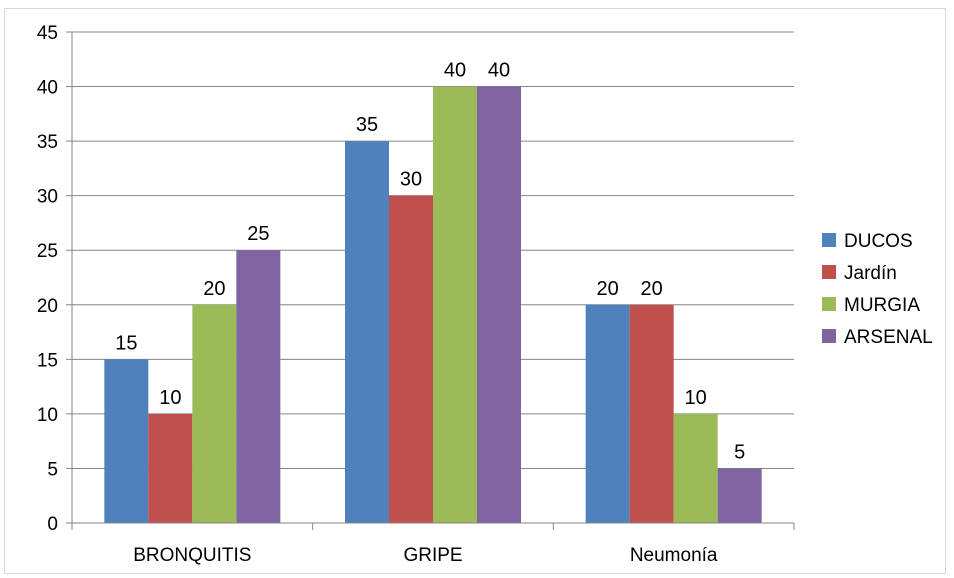 The width and height of the screenshot is (954, 578). What do you see at coordinates (877, 289) in the screenshot?
I see `legend: DUCOS Jardín MURGIA ARSENAL` at bounding box center [877, 289].